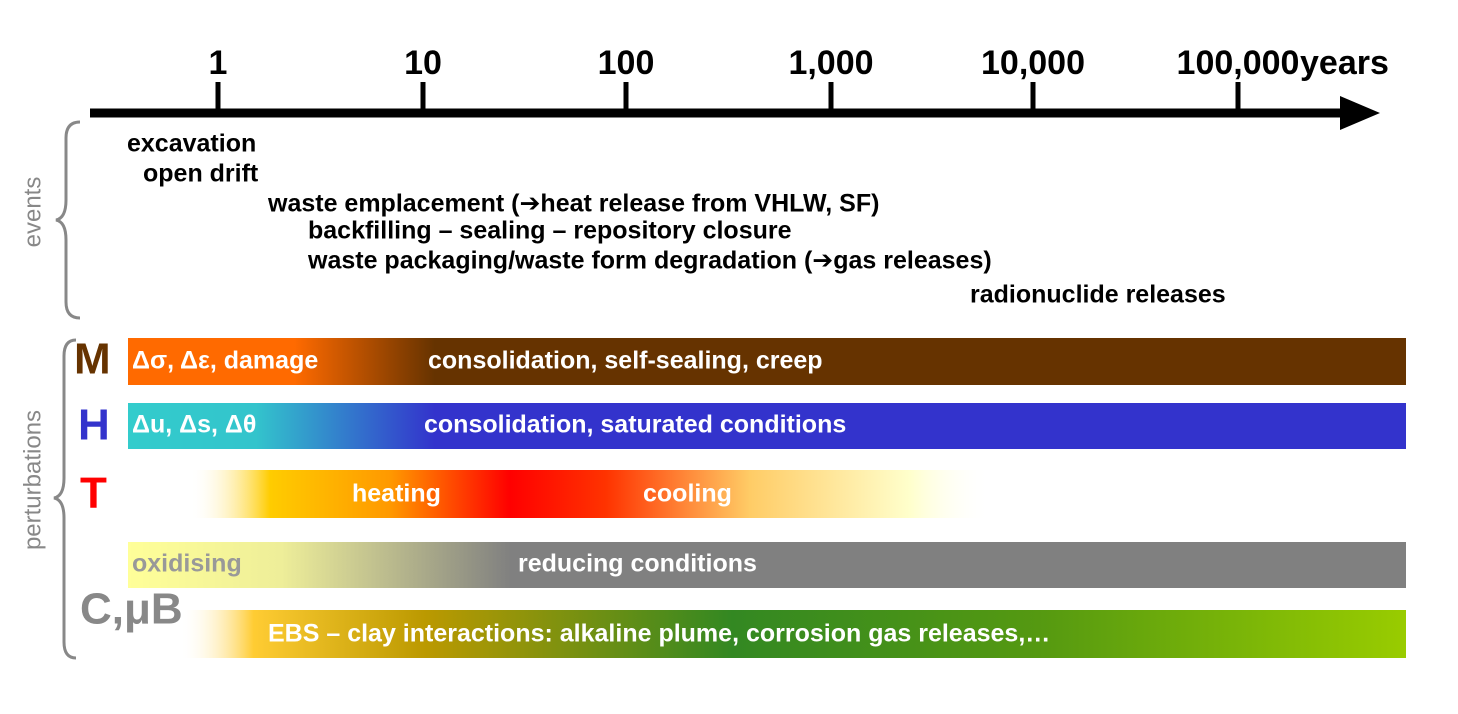  Describe the element at coordinates (201, 174) in the screenshot. I see `event: open drift` at that location.